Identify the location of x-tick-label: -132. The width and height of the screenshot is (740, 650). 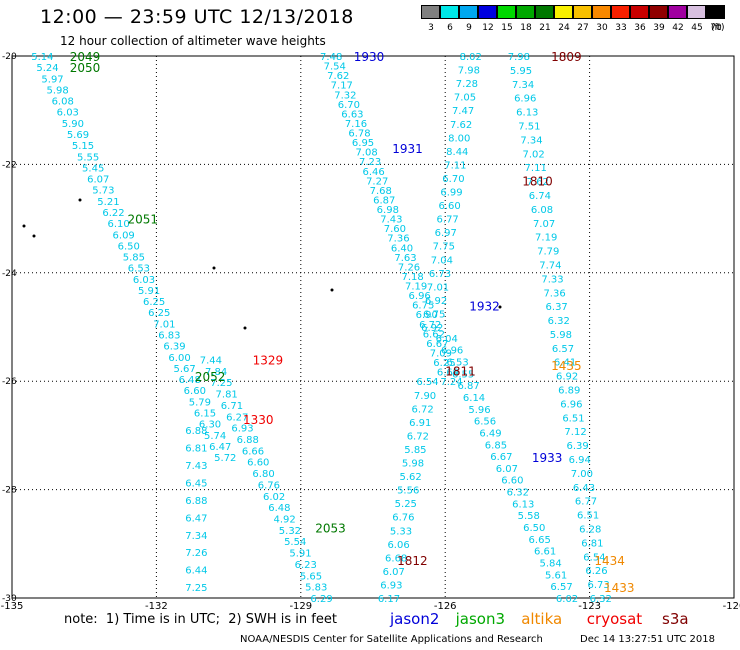
(156, 606).